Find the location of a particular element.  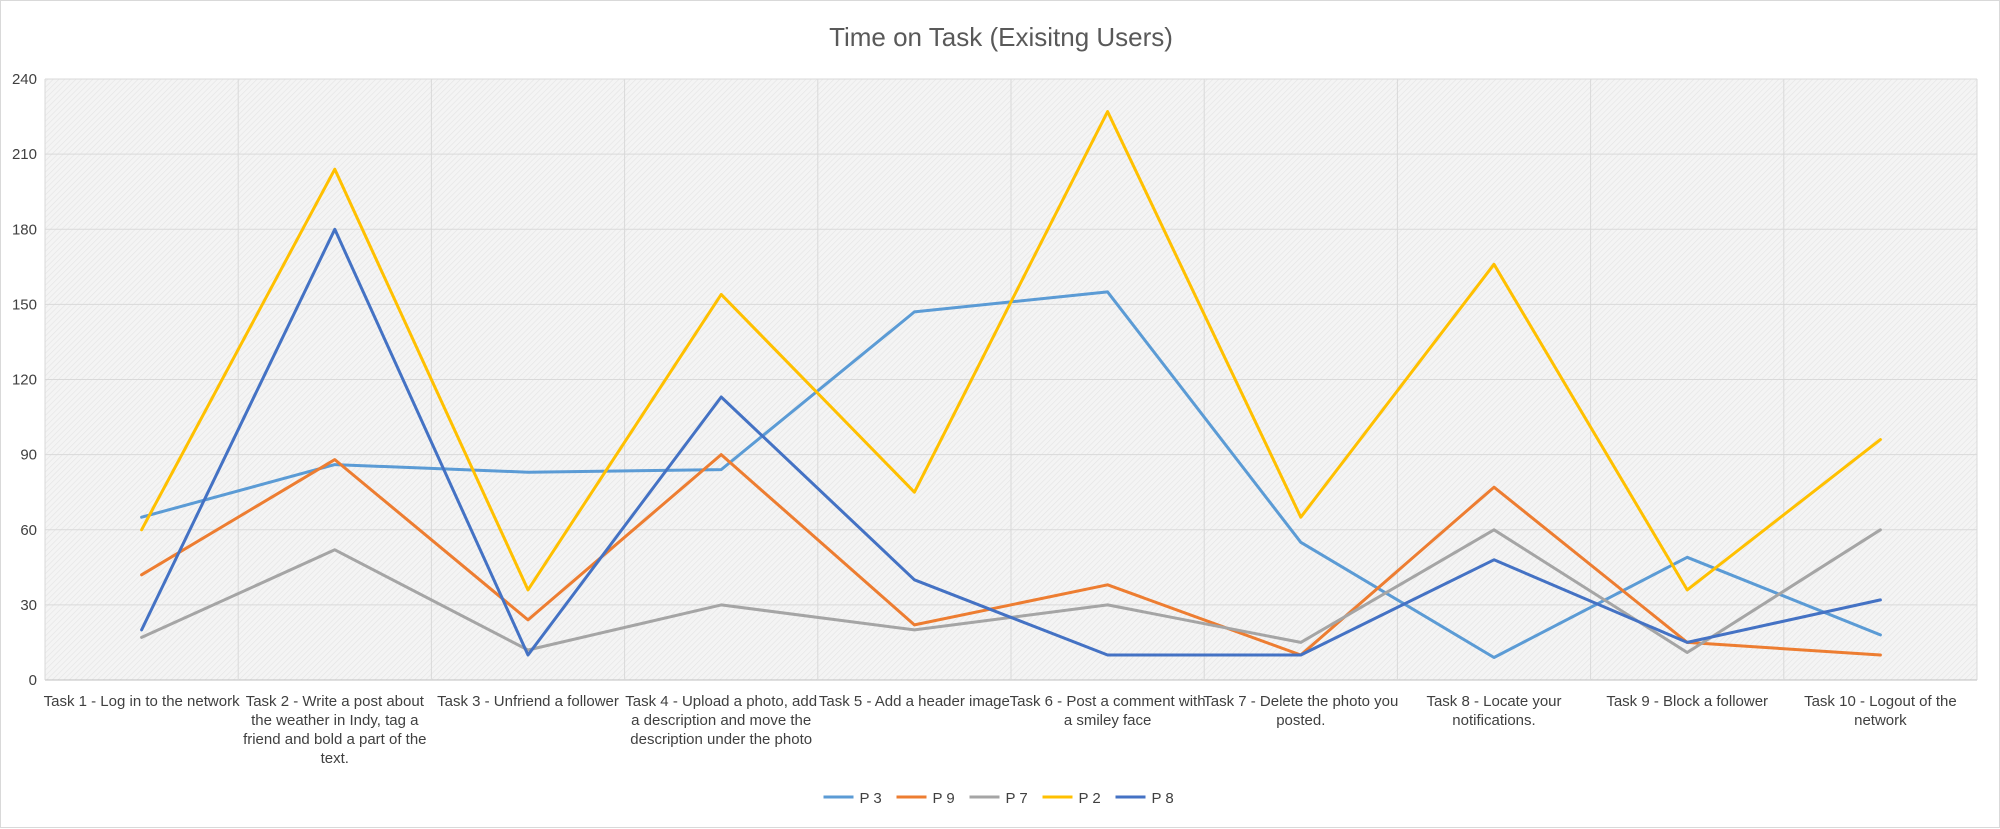

y-tick-label: 120 is located at coordinates (24, 380).